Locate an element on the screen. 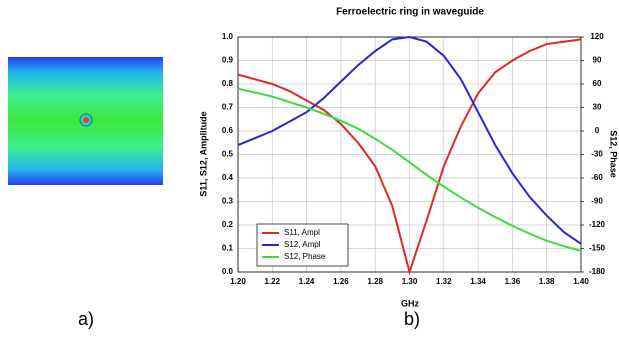 This screenshot has width=619, height=356. x-tick-label: 1.34 is located at coordinates (478, 281).